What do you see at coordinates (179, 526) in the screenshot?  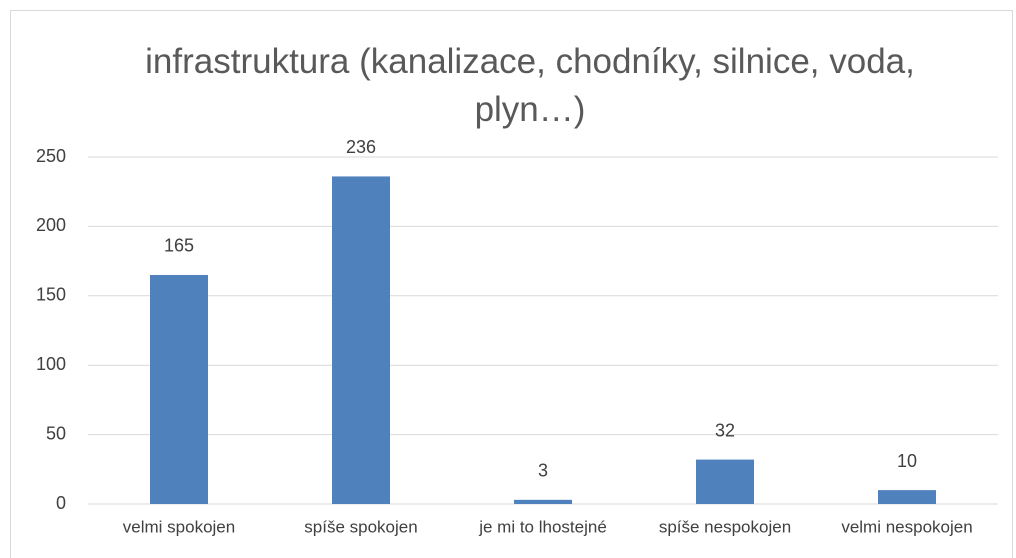 I see `x-tick-label: velmi spokojen` at bounding box center [179, 526].